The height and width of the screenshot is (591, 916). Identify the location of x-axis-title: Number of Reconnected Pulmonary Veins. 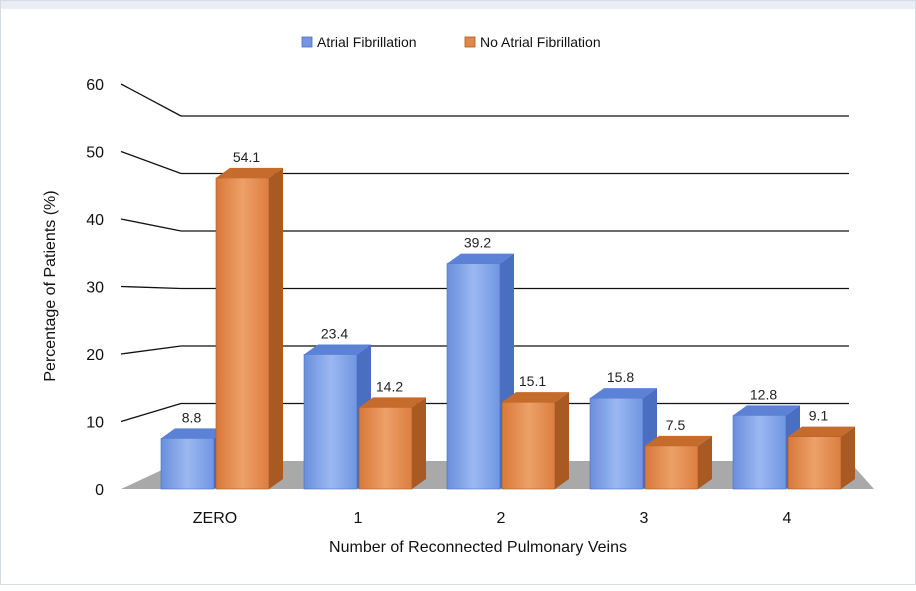
(478, 547).